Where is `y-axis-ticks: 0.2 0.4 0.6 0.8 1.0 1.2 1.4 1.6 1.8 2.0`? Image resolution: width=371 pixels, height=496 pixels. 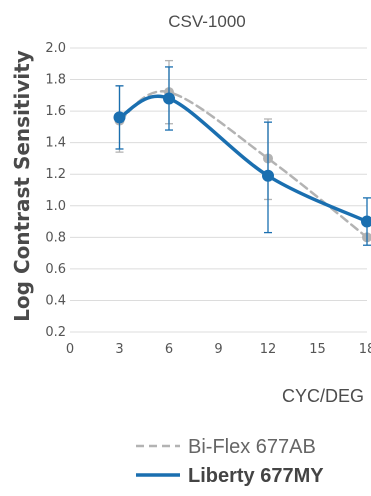 y-axis-ticks: 0.2 0.4 0.6 0.8 1.0 1.2 1.4 1.6 1.8 2.0 is located at coordinates (55, 190).